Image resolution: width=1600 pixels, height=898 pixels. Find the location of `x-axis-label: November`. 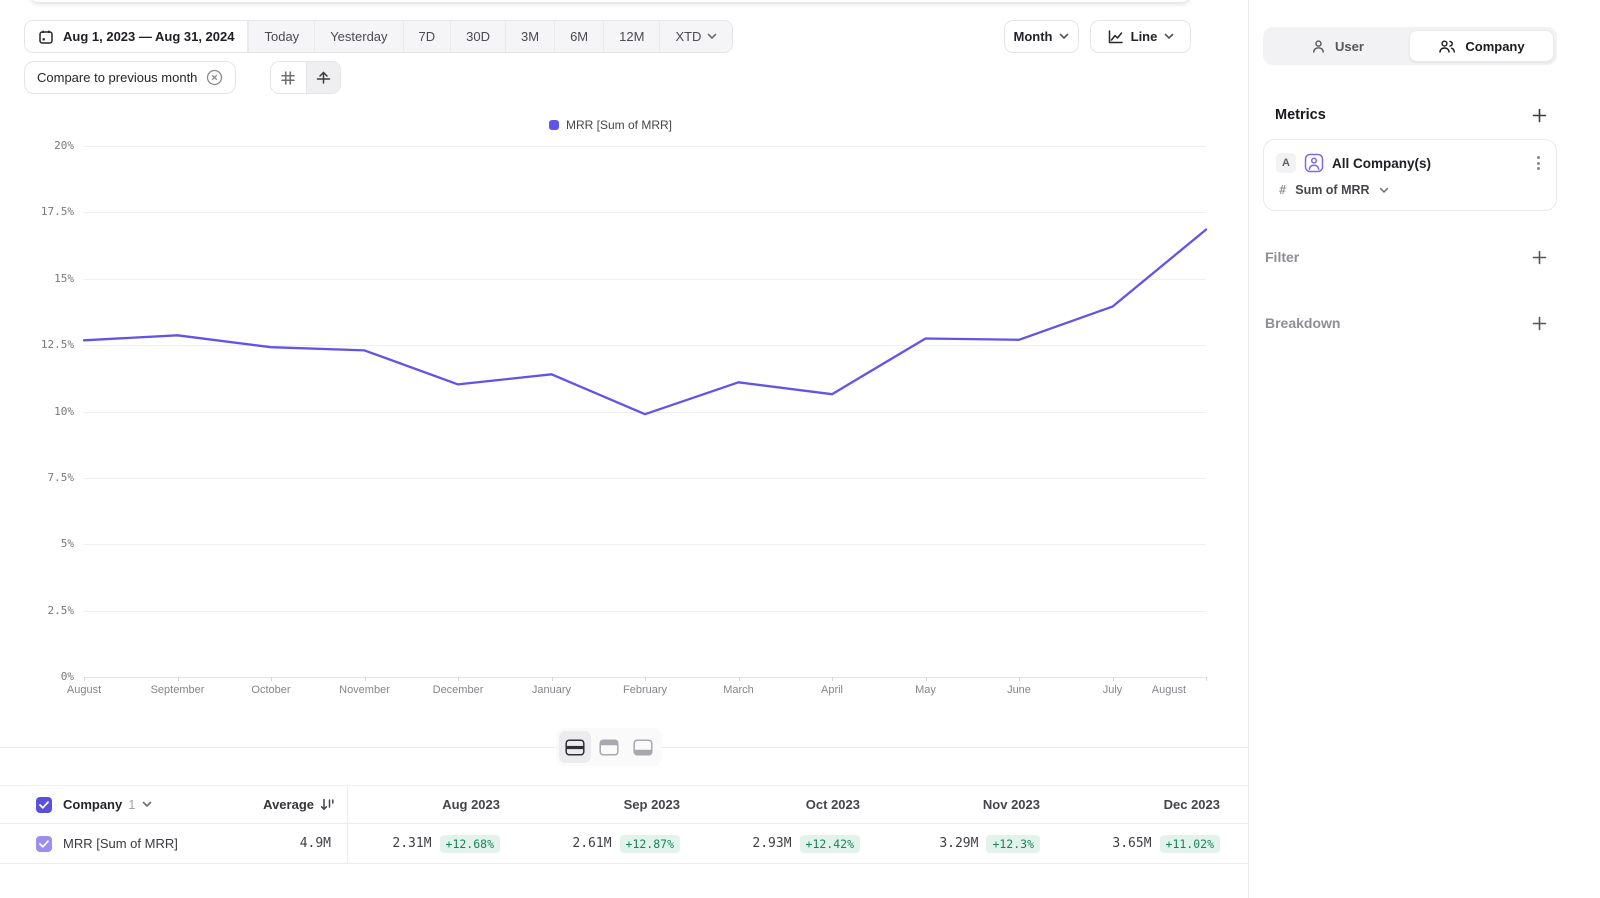

x-axis-label: November is located at coordinates (364, 690).